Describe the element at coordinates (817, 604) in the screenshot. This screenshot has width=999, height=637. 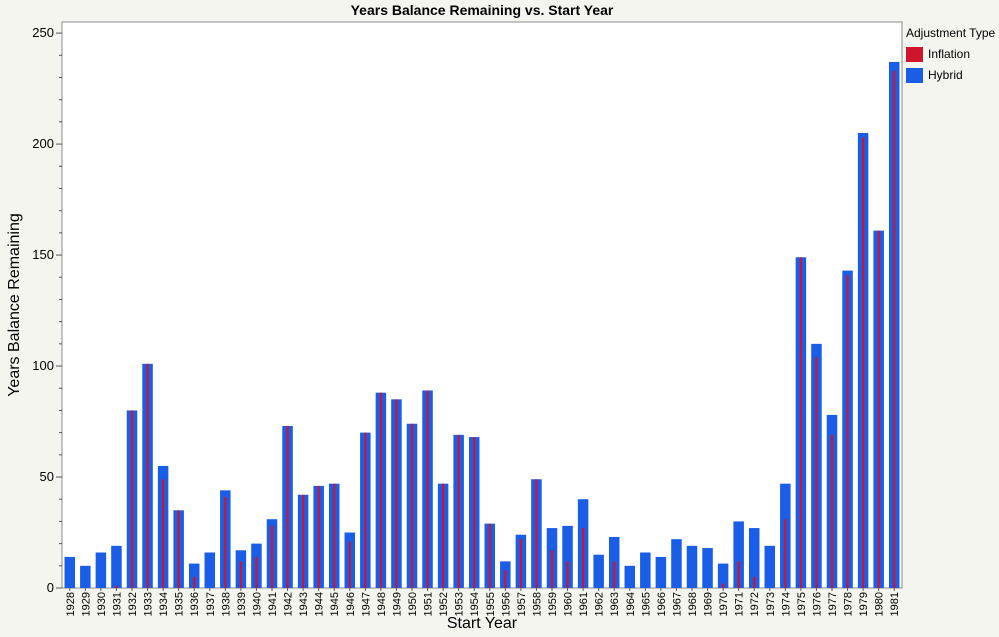
I see `x-tick-label: 1976` at that location.